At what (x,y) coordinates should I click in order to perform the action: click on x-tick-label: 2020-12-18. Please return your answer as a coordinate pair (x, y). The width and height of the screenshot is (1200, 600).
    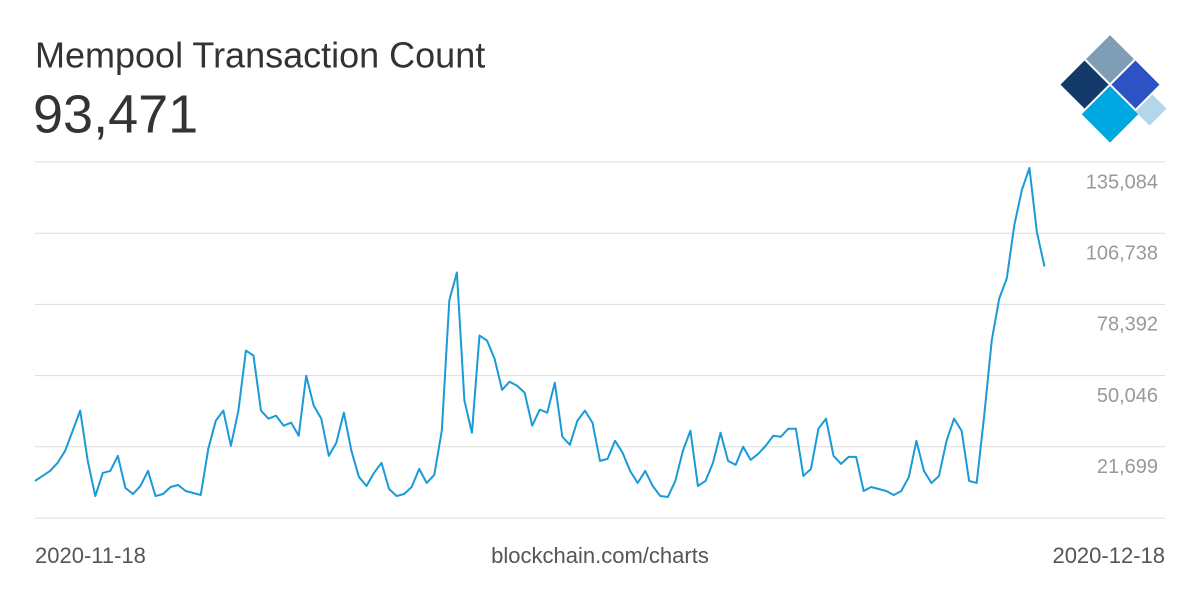
    Looking at the image, I should click on (1108, 555).